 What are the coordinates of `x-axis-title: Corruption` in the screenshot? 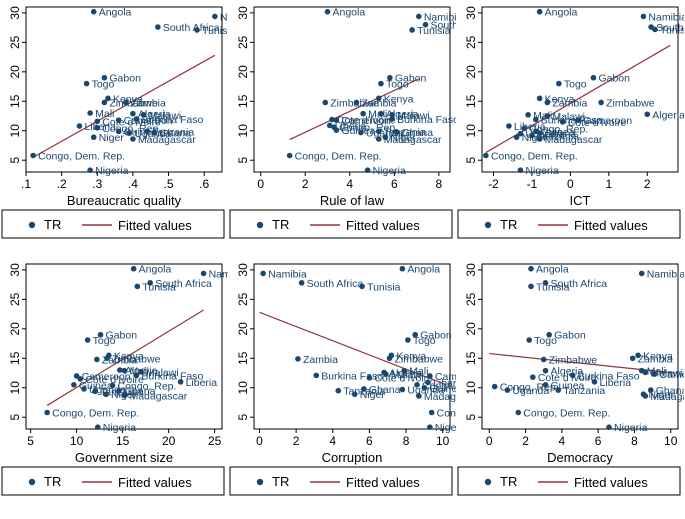 It's located at (352, 457).